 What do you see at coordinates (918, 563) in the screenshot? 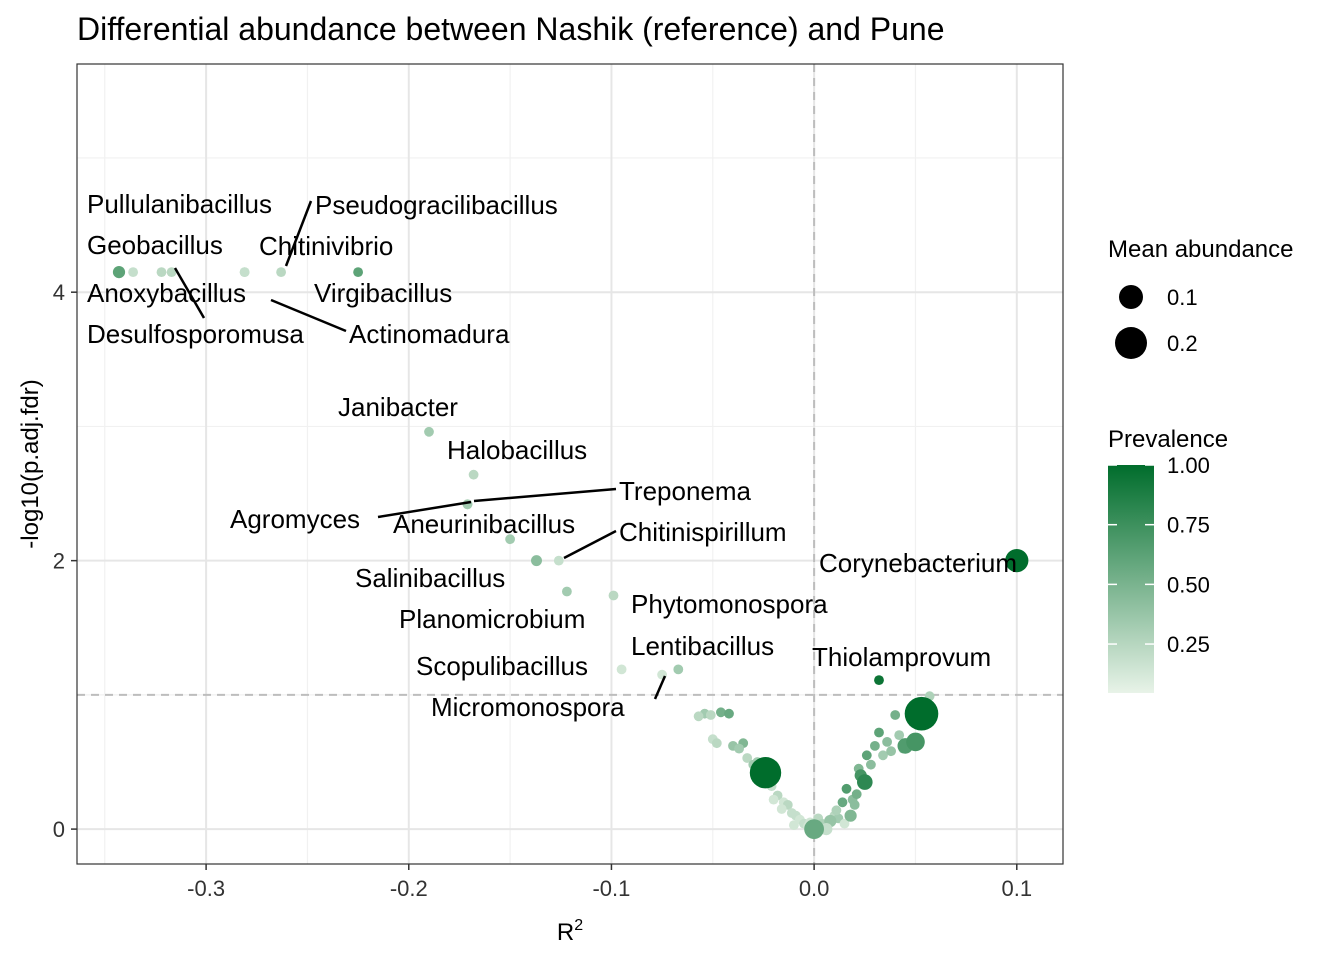
I see `point-label: Corynebacterium` at bounding box center [918, 563].